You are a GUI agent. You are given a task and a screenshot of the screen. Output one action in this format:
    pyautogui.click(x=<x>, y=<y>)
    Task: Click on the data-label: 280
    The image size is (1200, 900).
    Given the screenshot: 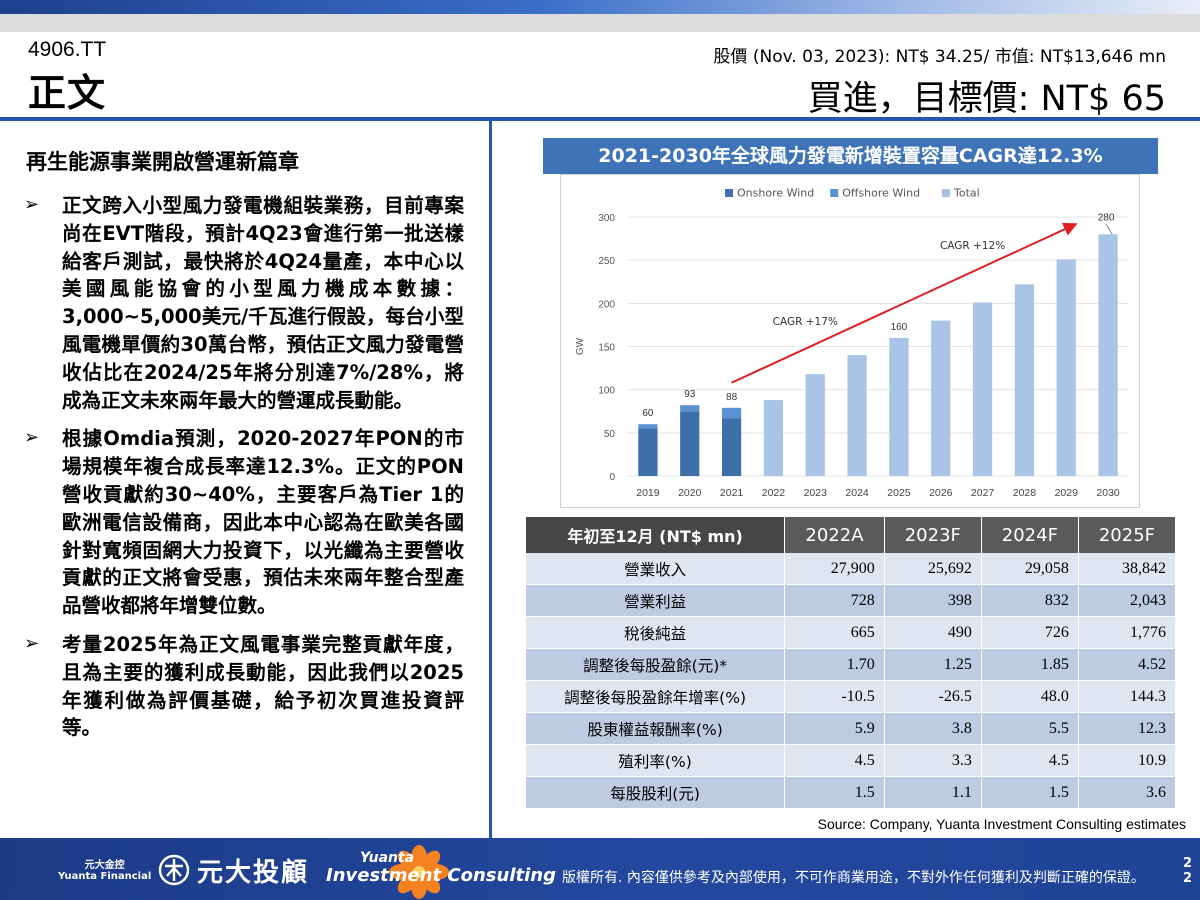 What is the action you would take?
    pyautogui.click(x=1106, y=217)
    